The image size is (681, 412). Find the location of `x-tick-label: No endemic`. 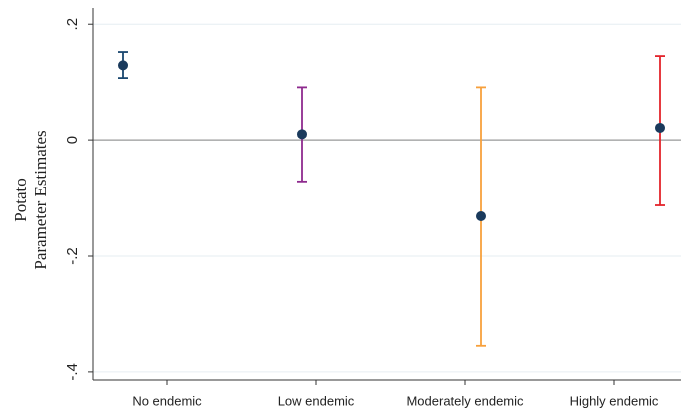

x-tick-label: No endemic is located at coordinates (167, 400).